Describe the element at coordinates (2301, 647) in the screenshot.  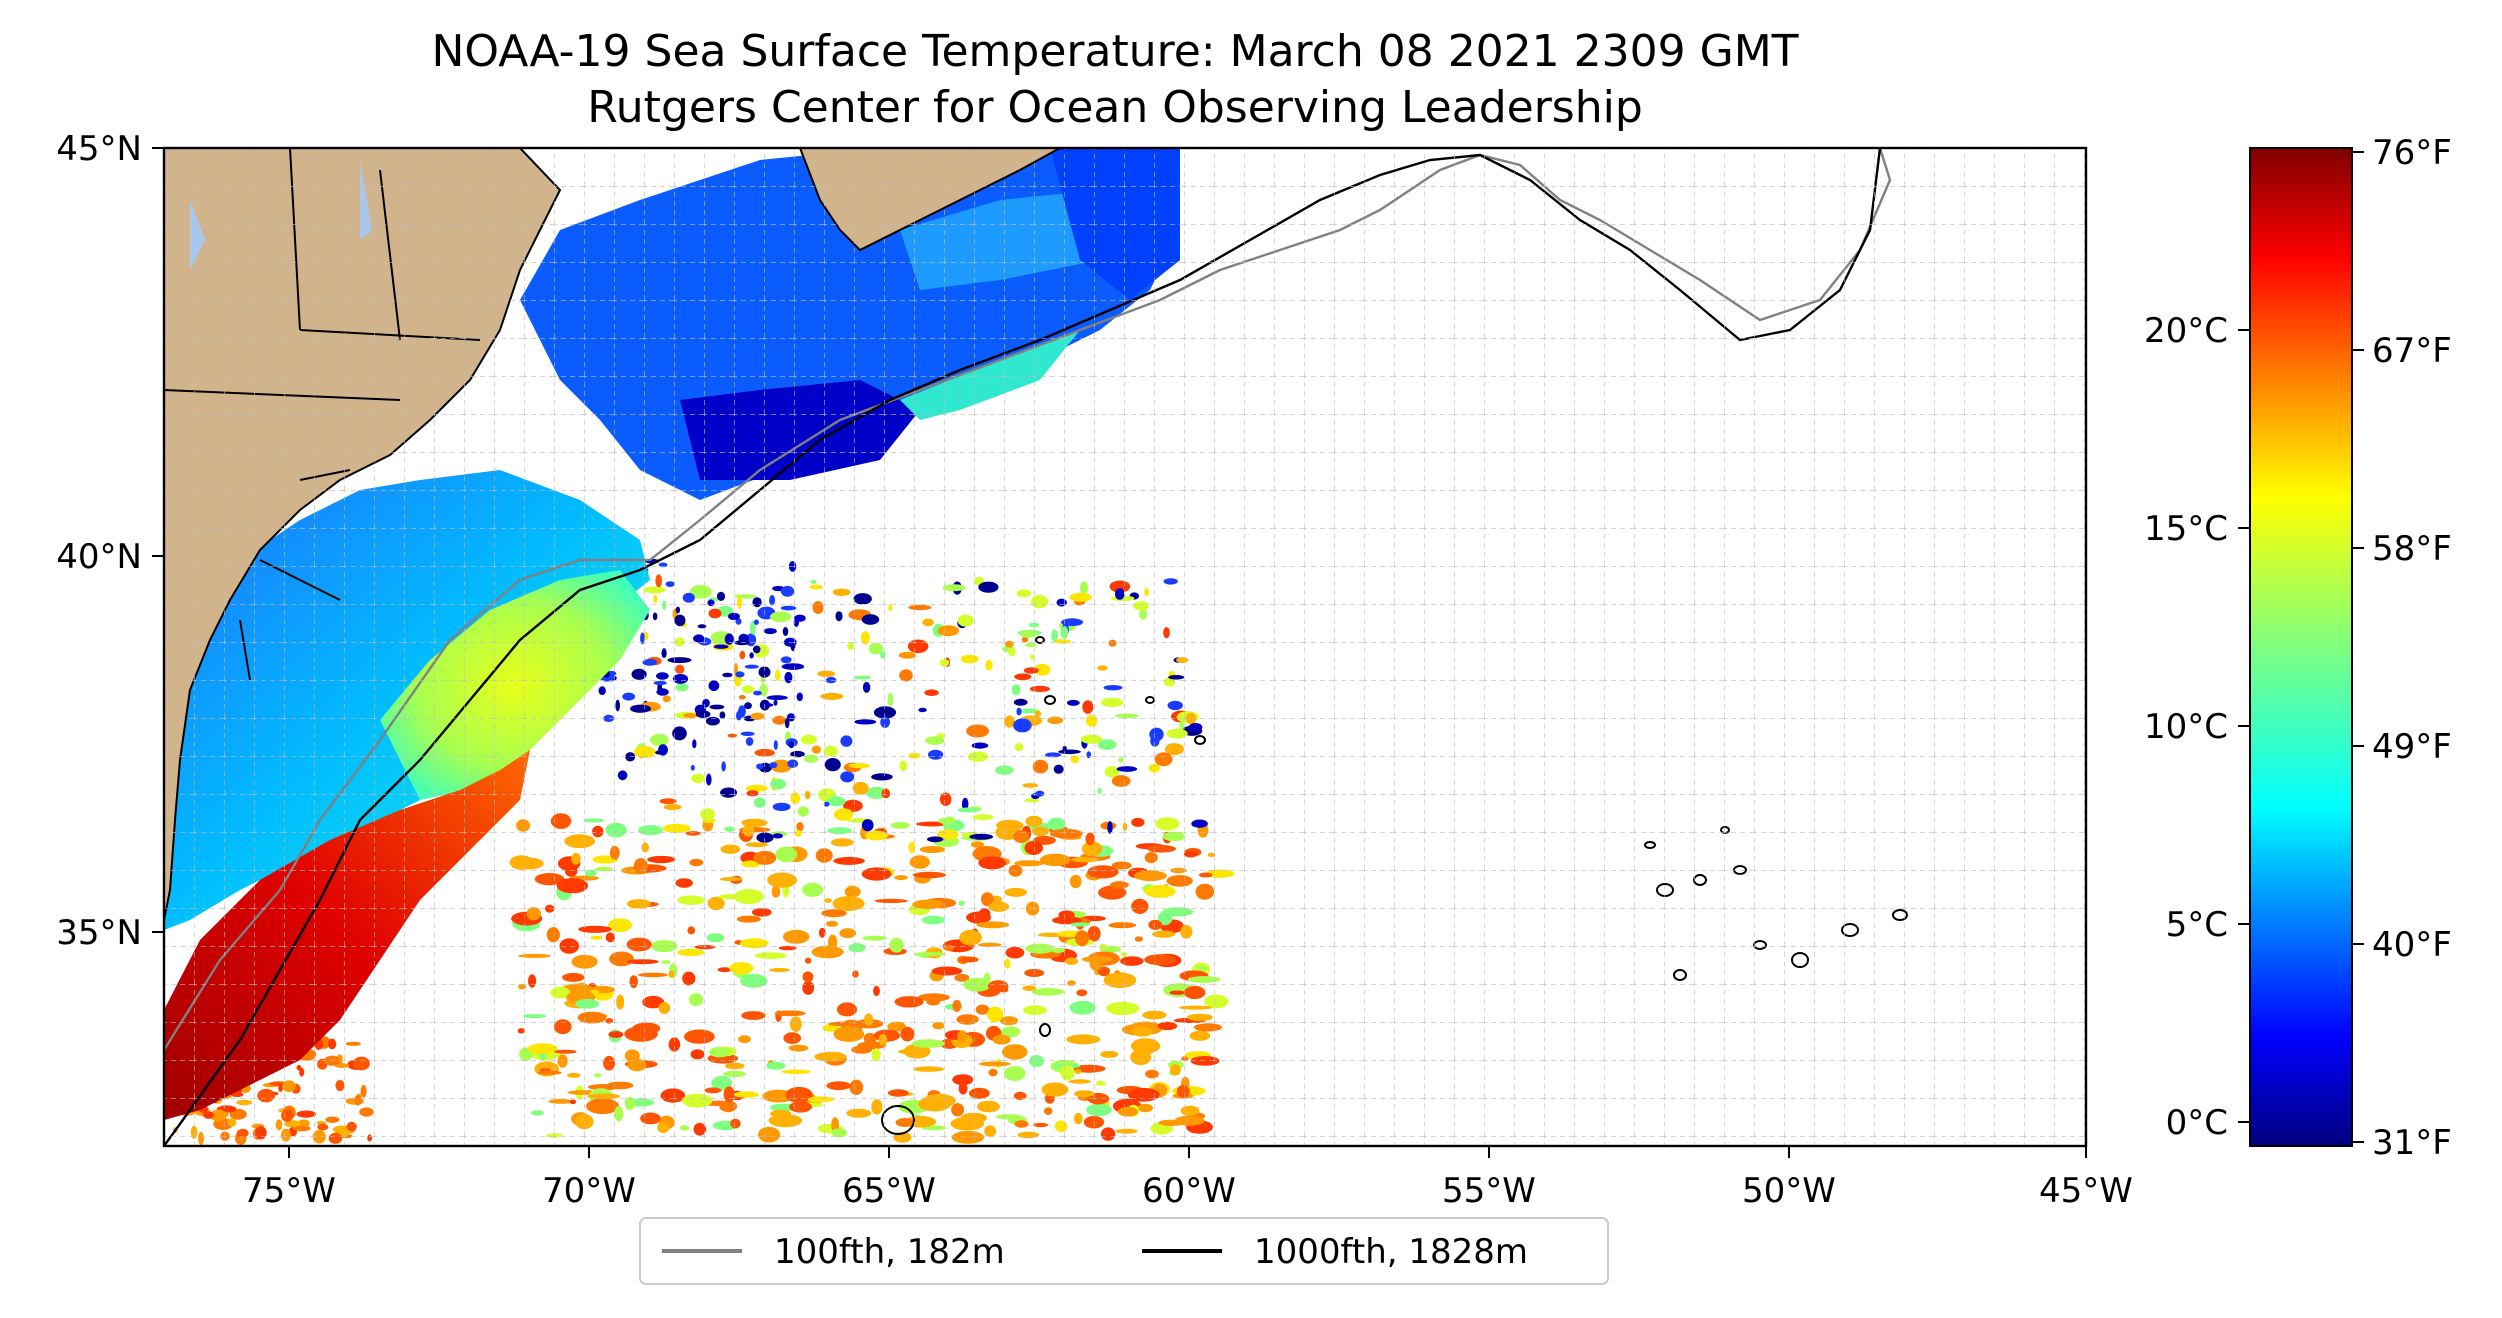
I see `colorbar-gradient` at that location.